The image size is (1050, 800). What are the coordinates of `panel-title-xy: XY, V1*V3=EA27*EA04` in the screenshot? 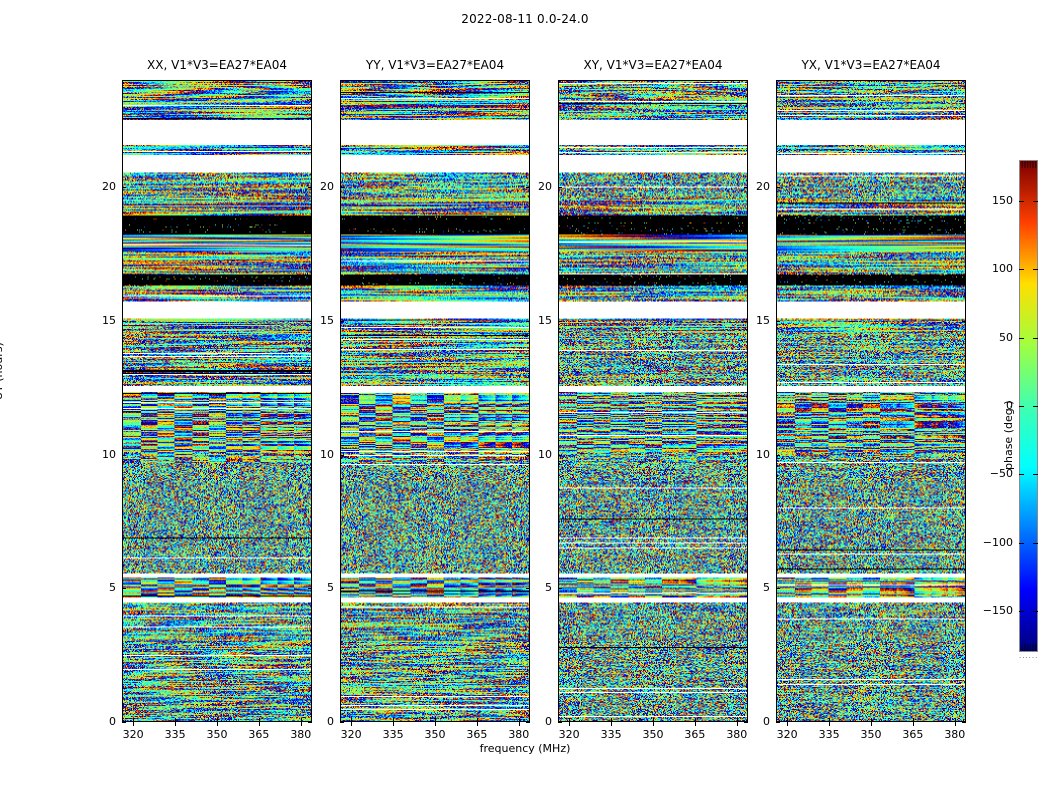 It's located at (653, 65).